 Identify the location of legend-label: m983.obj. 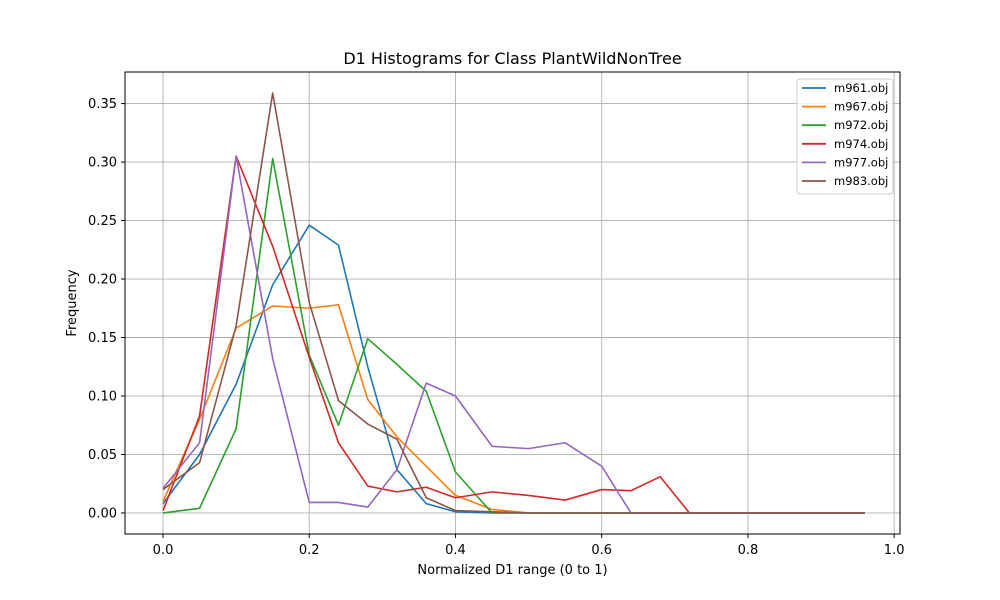
(861, 181).